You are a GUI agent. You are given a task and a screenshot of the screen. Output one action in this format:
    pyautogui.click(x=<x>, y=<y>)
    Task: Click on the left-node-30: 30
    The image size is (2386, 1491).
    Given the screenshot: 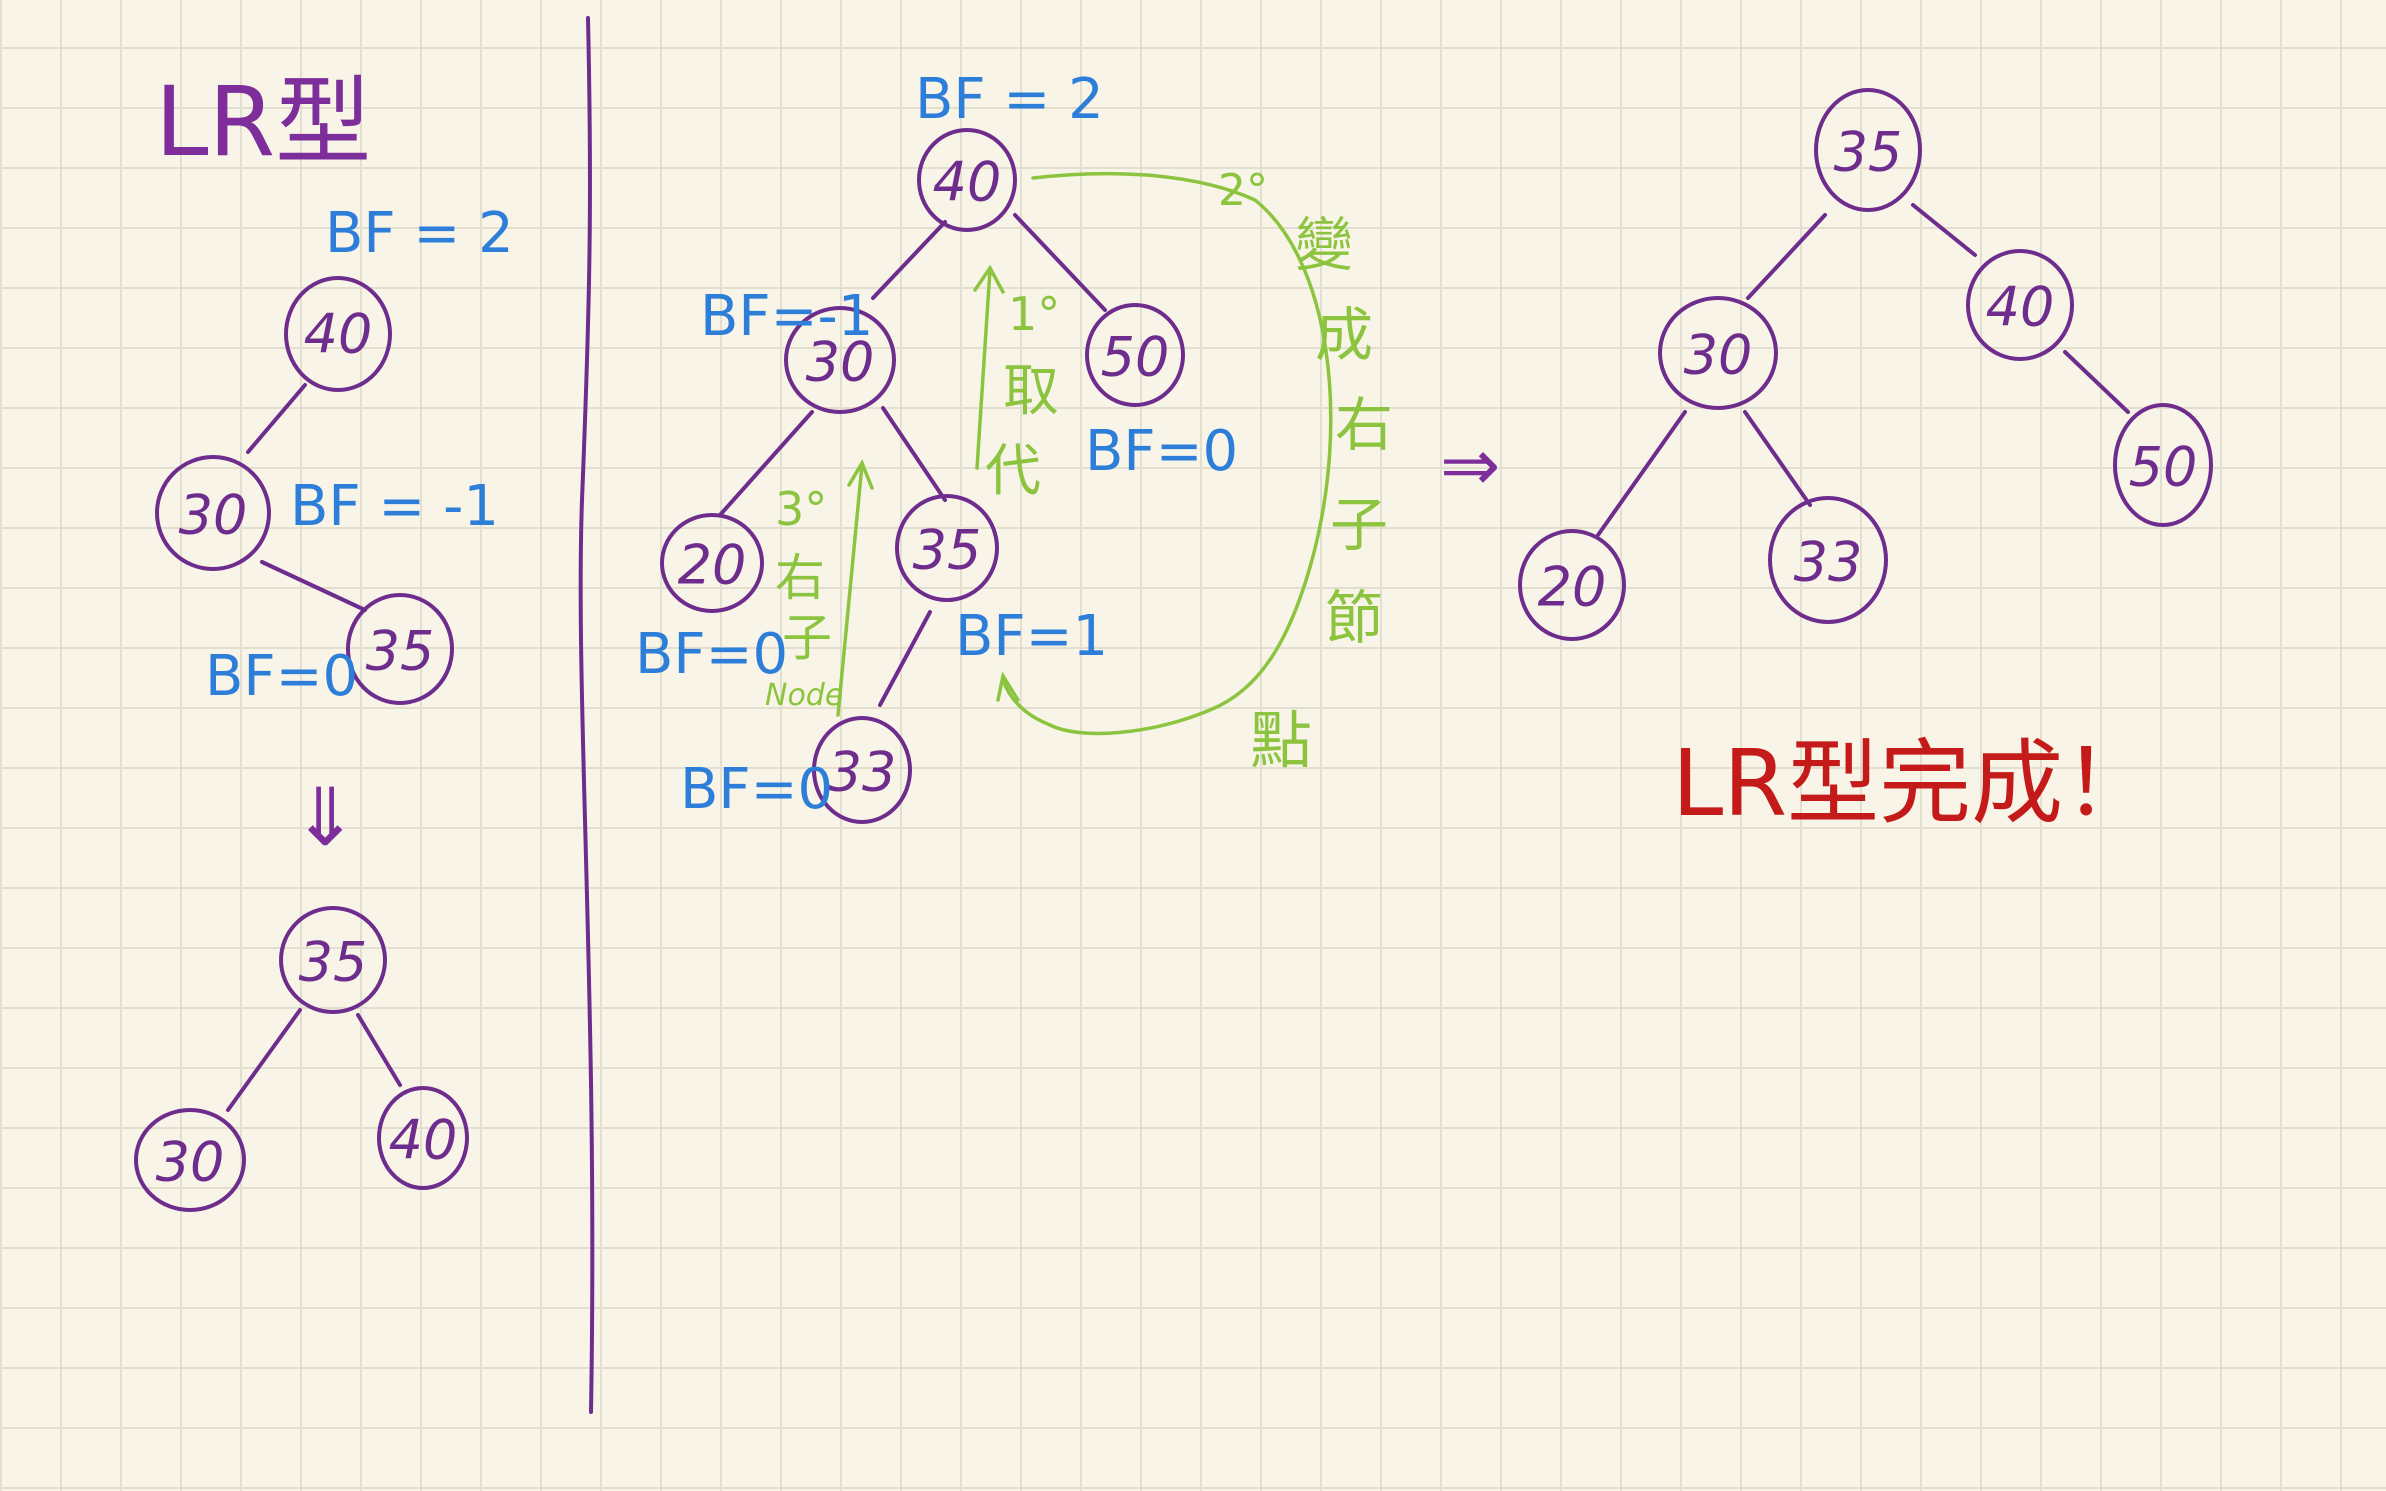 What is the action you would take?
    pyautogui.click(x=213, y=513)
    